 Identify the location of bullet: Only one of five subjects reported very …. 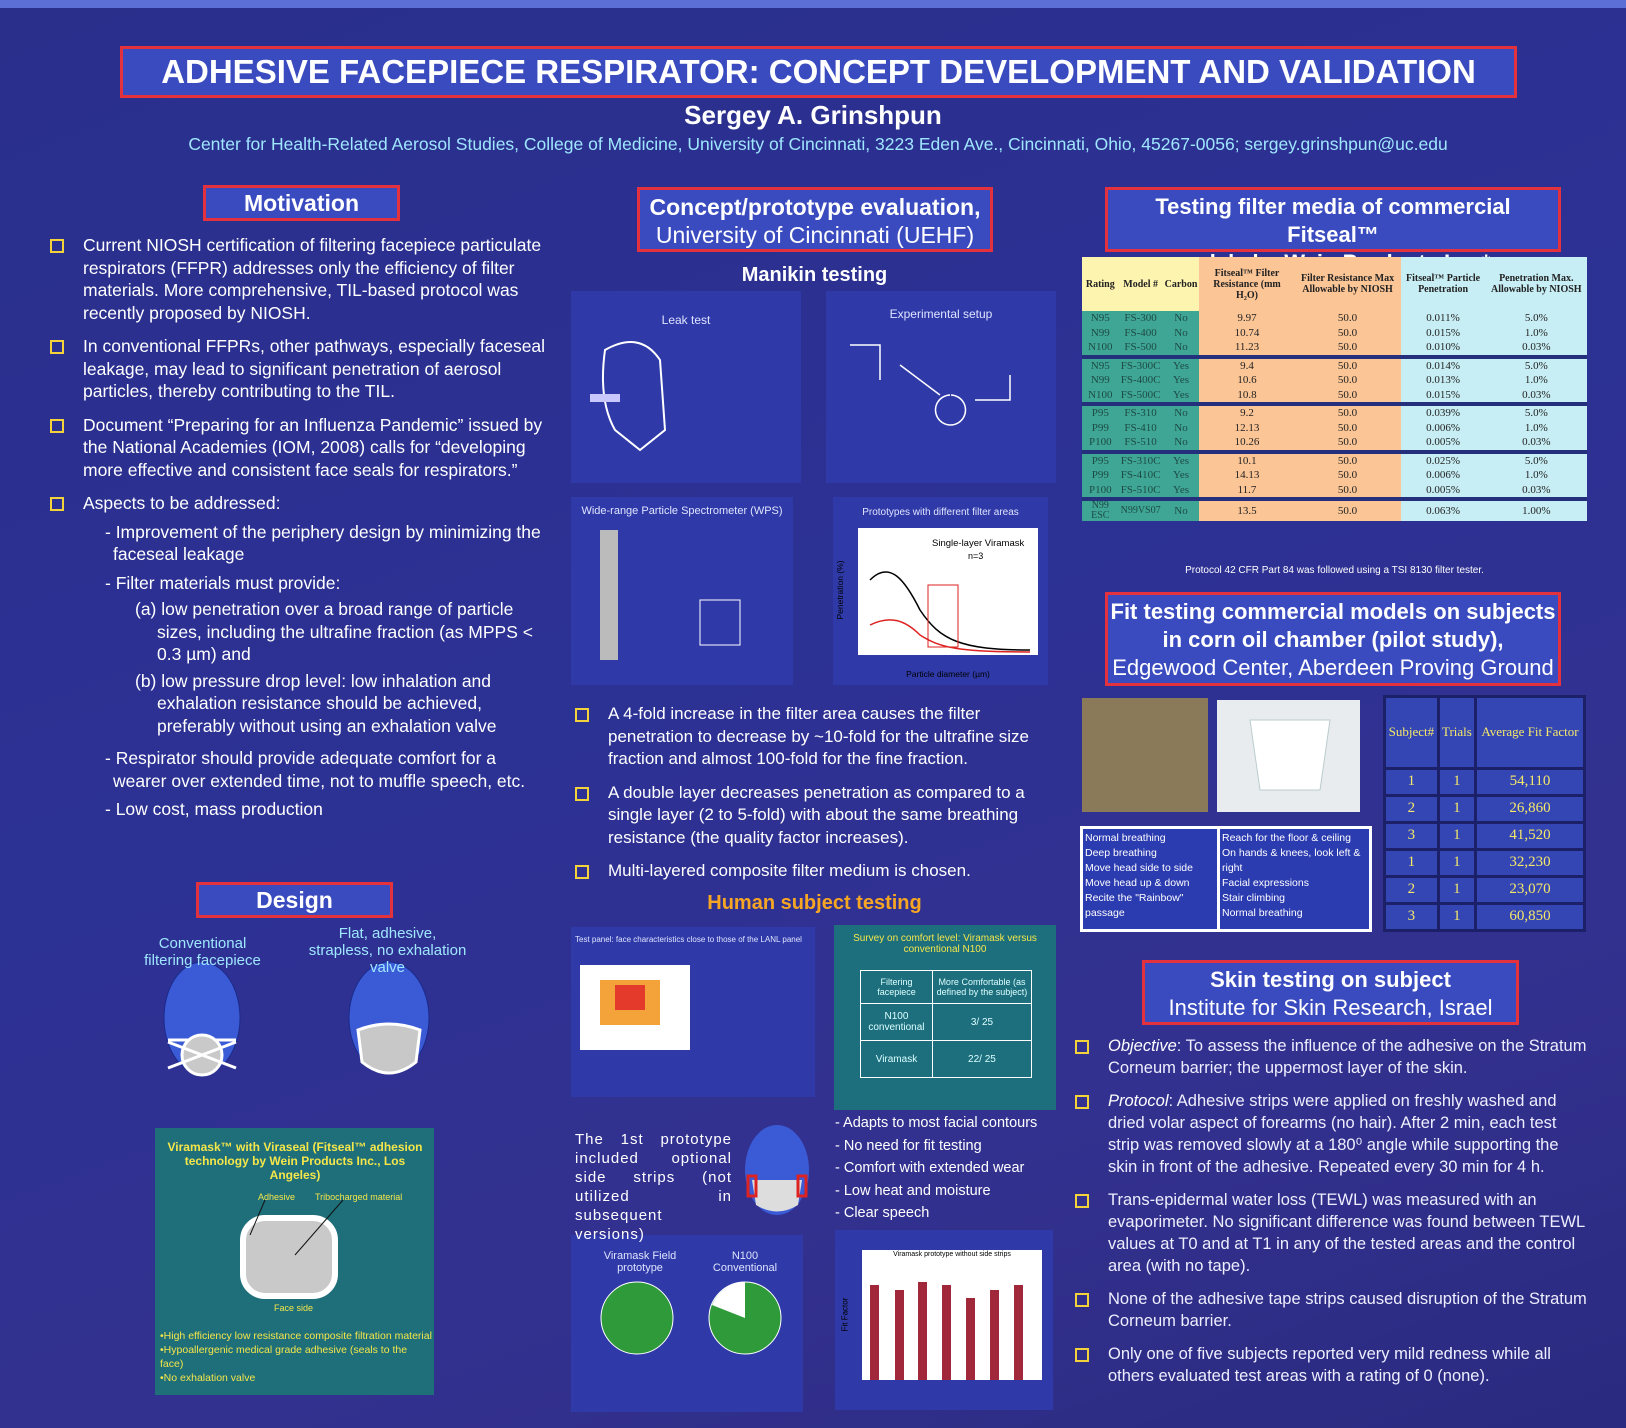
(1331, 1365).